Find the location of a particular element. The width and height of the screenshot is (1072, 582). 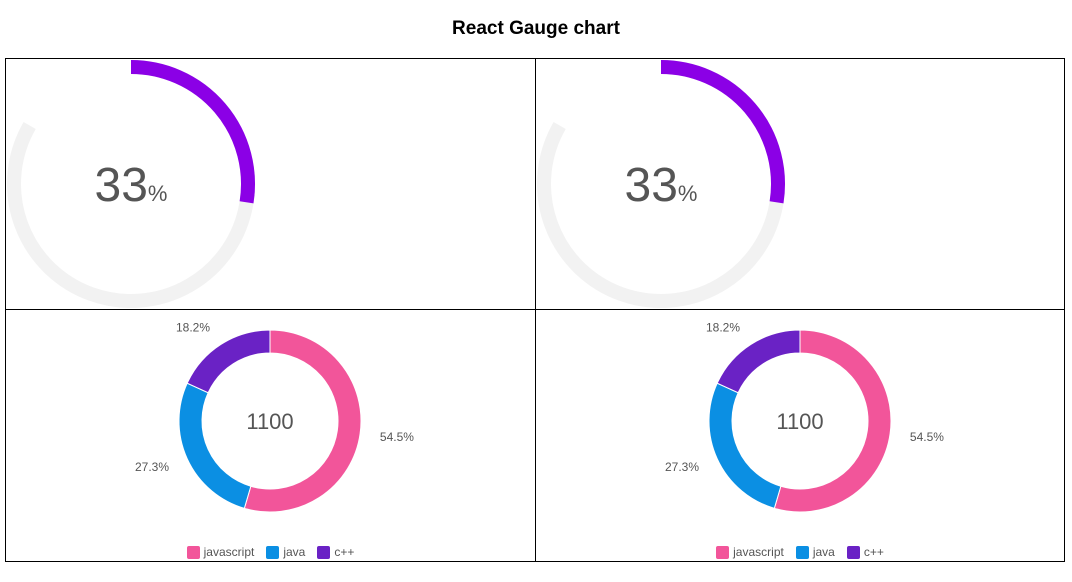

gauge-0: 33% is located at coordinates (131, 184).